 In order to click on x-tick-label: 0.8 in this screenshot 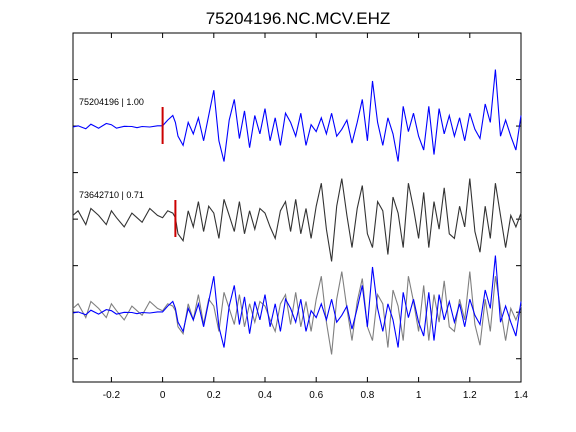, I will do `click(367, 395)`.